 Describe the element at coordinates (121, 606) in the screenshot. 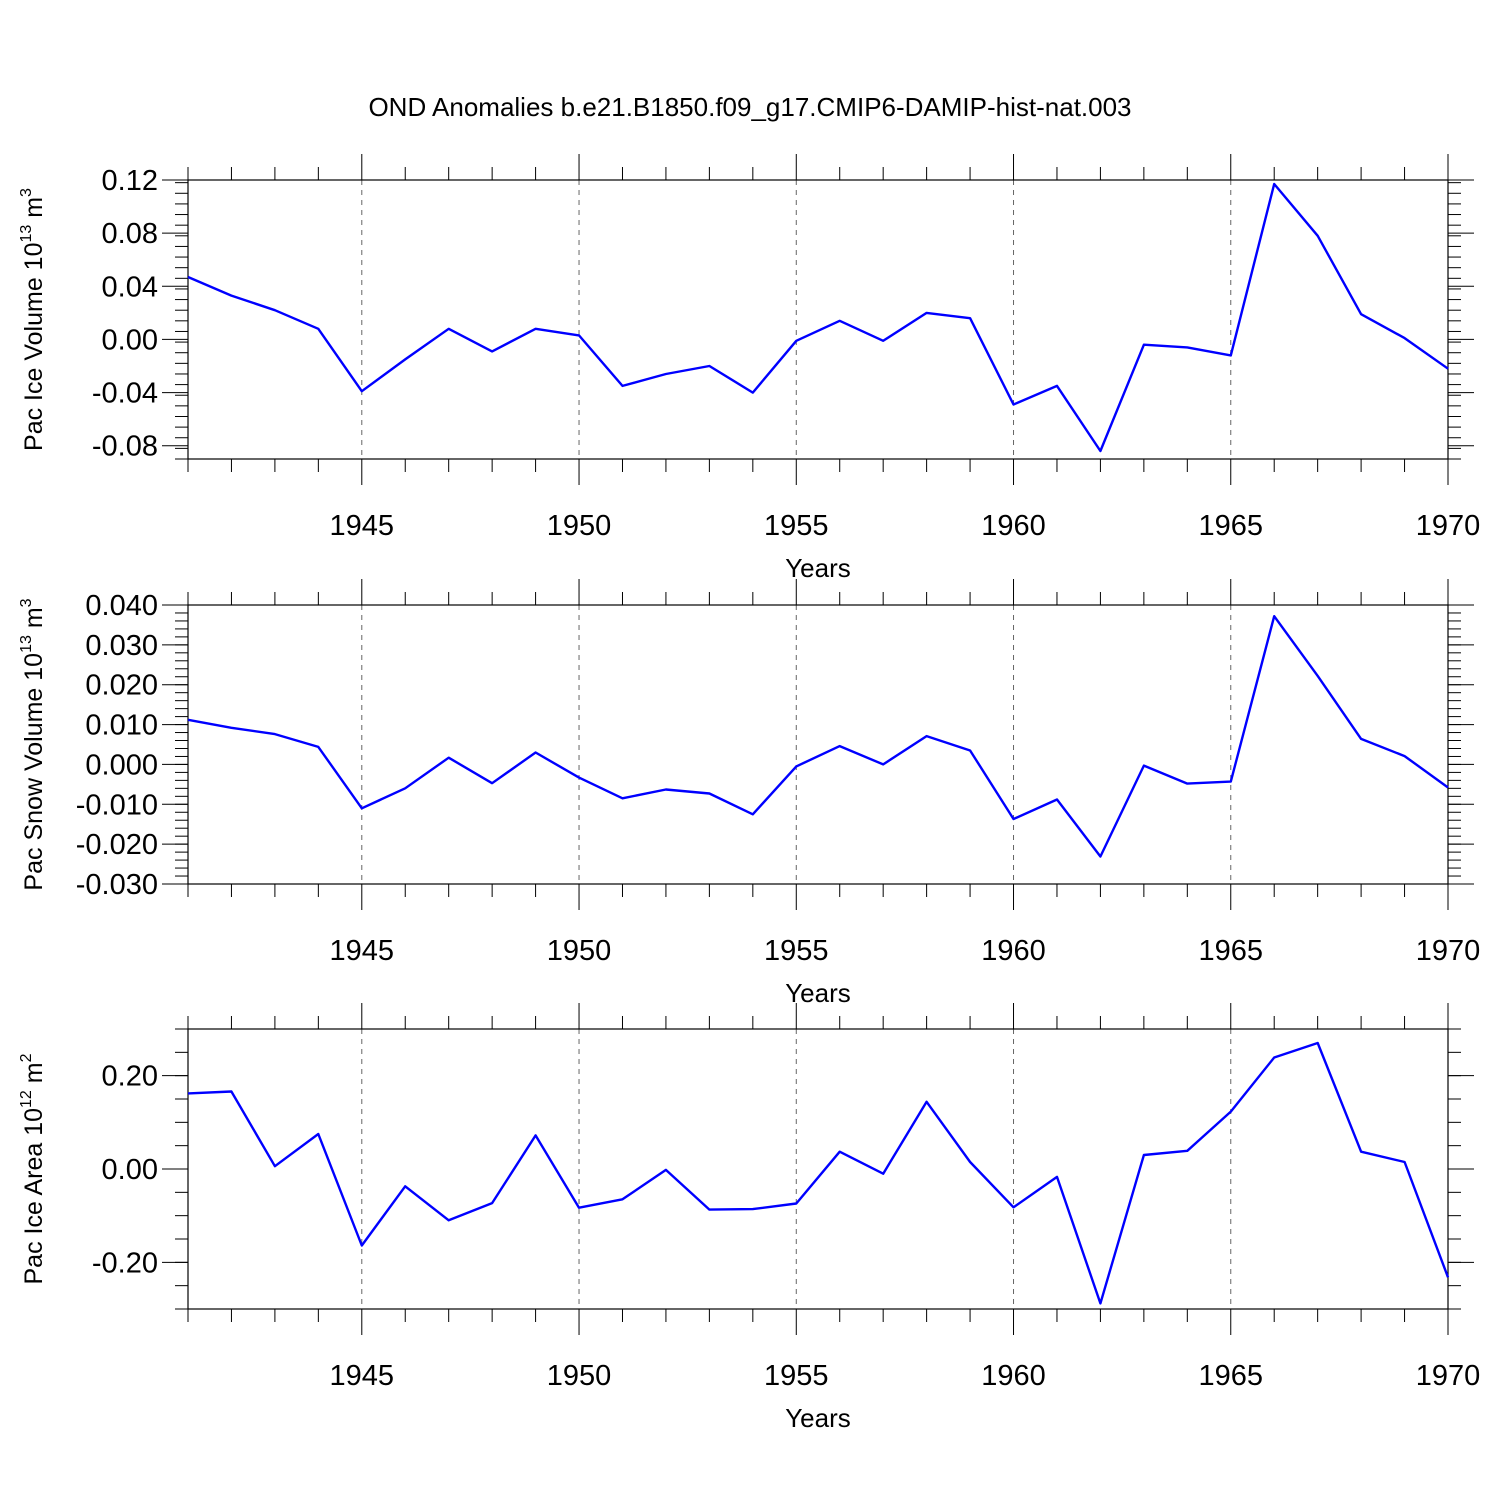

I see `y-tick-label: 0.040` at that location.